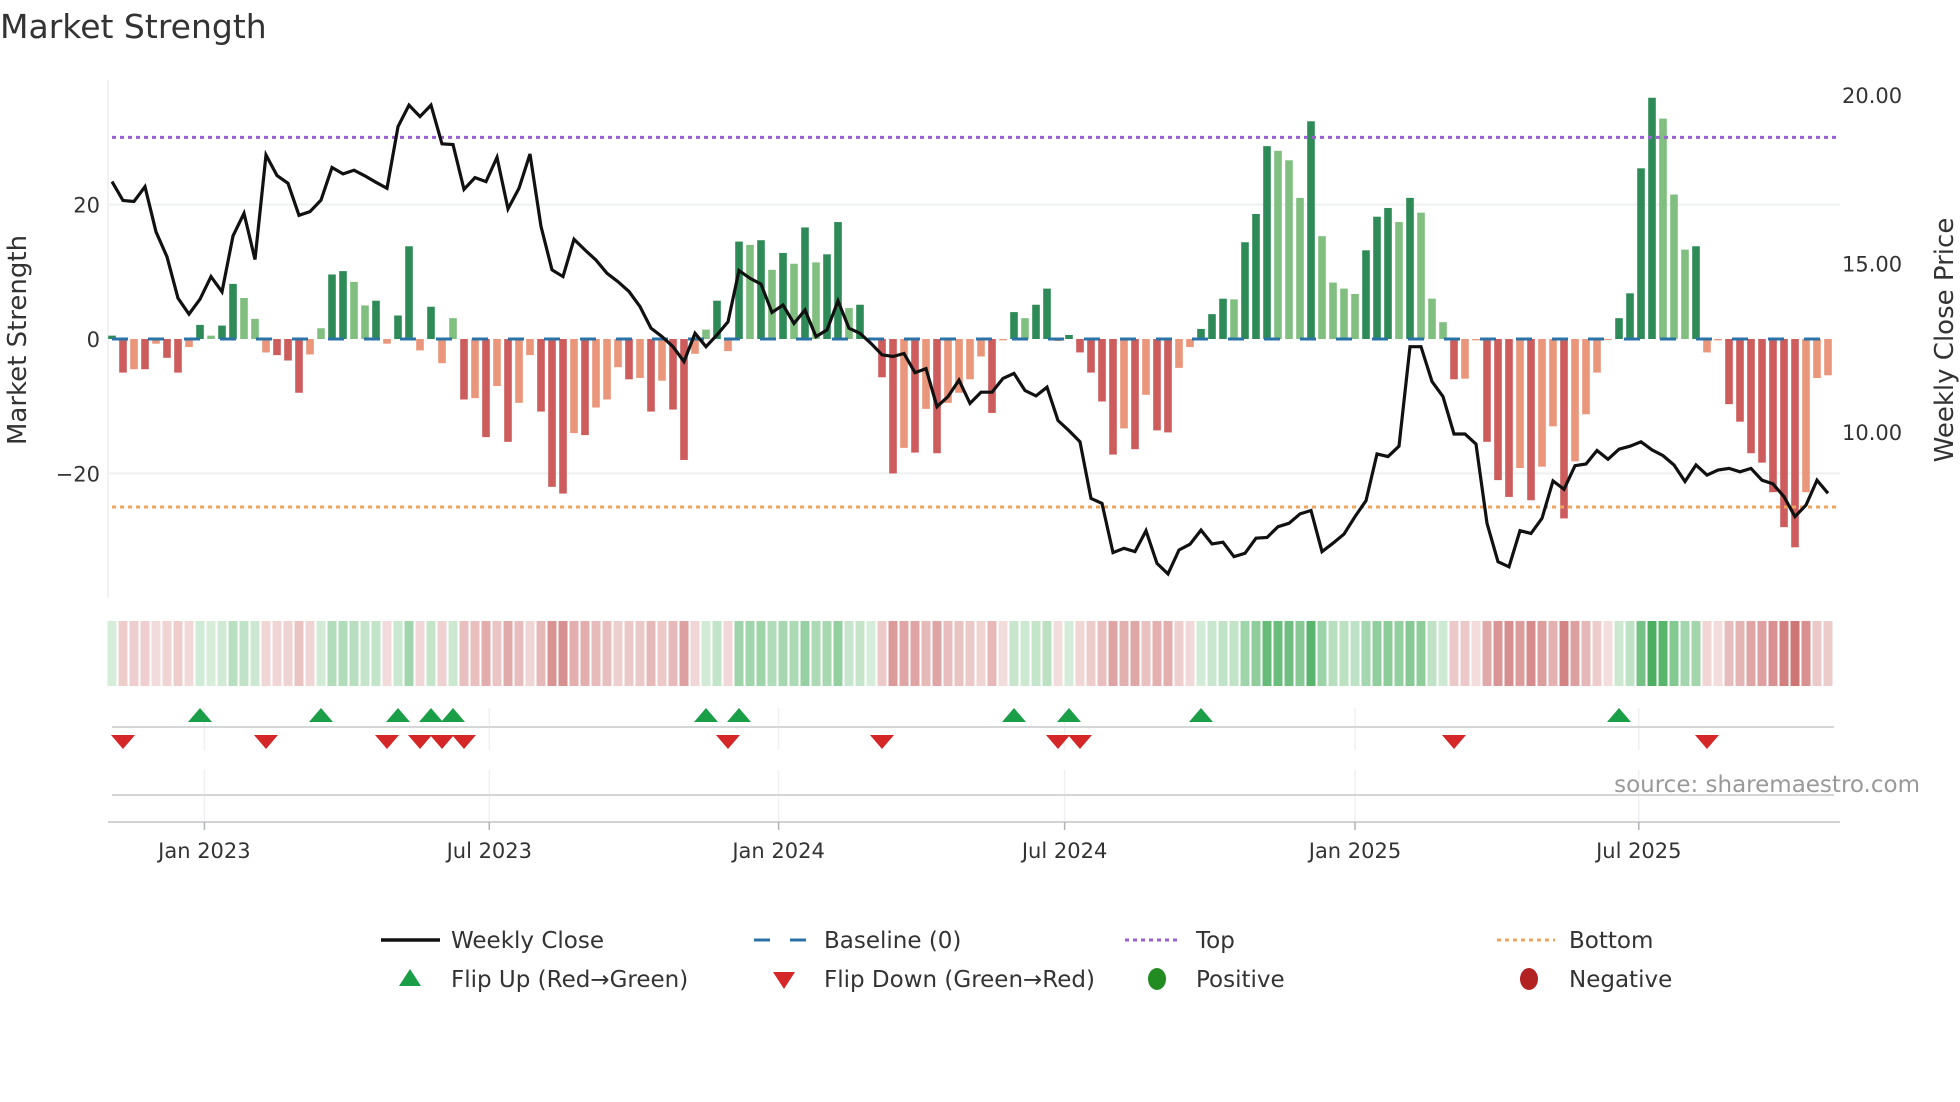 Image resolution: width=1960 pixels, height=1102 pixels. Describe the element at coordinates (1354, 851) in the screenshot. I see `x-tick-label: Jan 2025` at that location.